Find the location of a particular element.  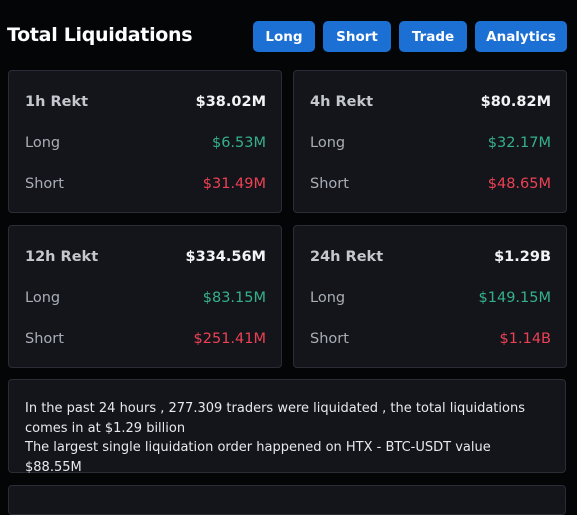

stat-row: Short $1.14B is located at coordinates (430, 339).